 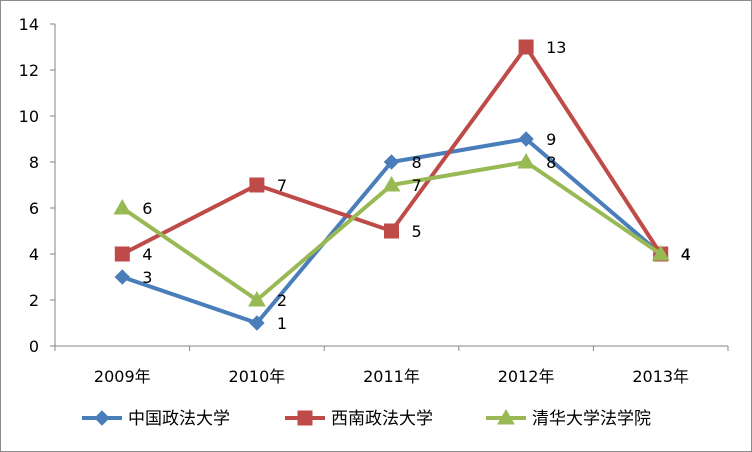 What do you see at coordinates (147, 208) in the screenshot?
I see `data-label: 6` at bounding box center [147, 208].